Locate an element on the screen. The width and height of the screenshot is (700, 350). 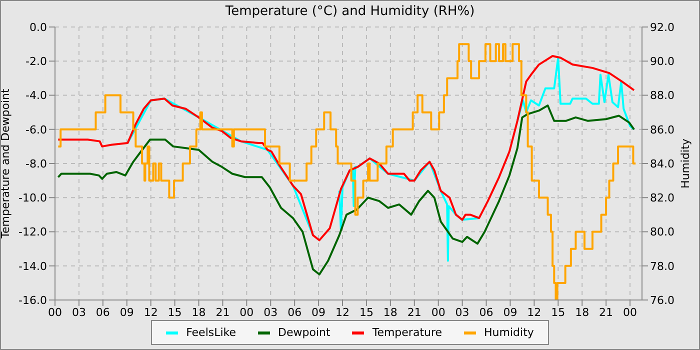
y2-axis-title: Humidity is located at coordinates (685, 163).